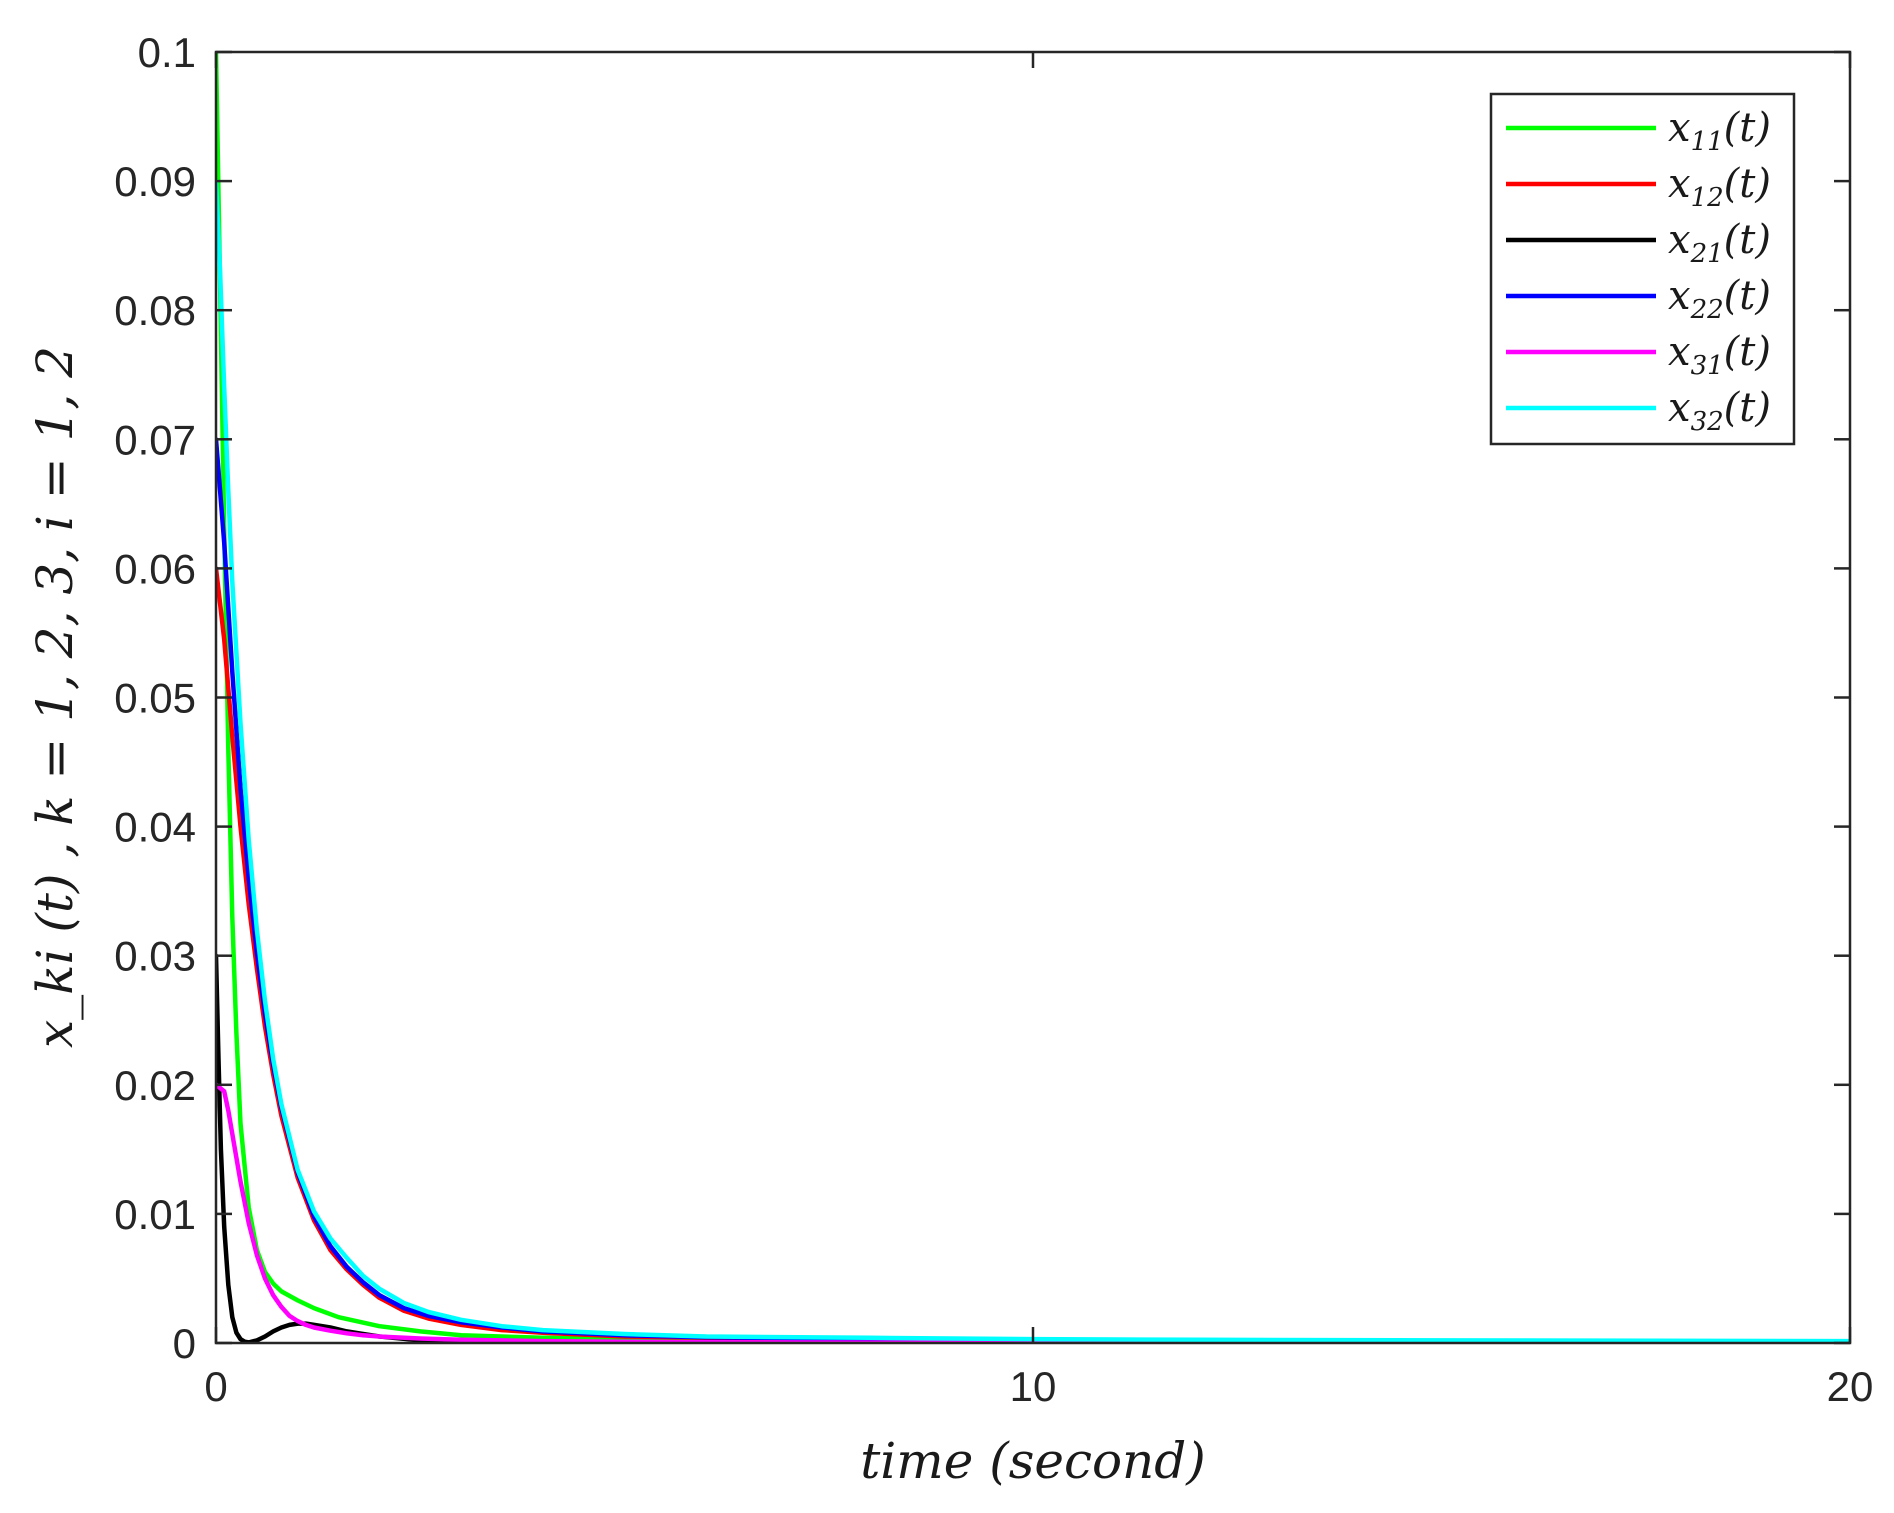 The image size is (1894, 1513). I want to click on y-tick-label: 0, so click(184, 1343).